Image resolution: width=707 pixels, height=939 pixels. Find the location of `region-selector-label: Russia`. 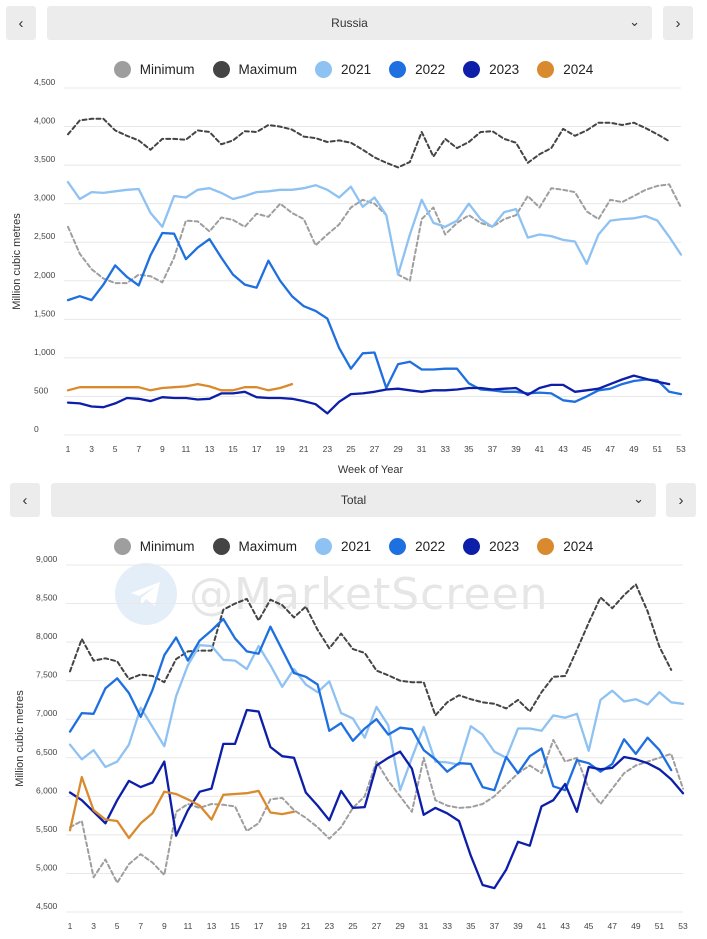

region-selector-label: Russia is located at coordinates (349, 23).